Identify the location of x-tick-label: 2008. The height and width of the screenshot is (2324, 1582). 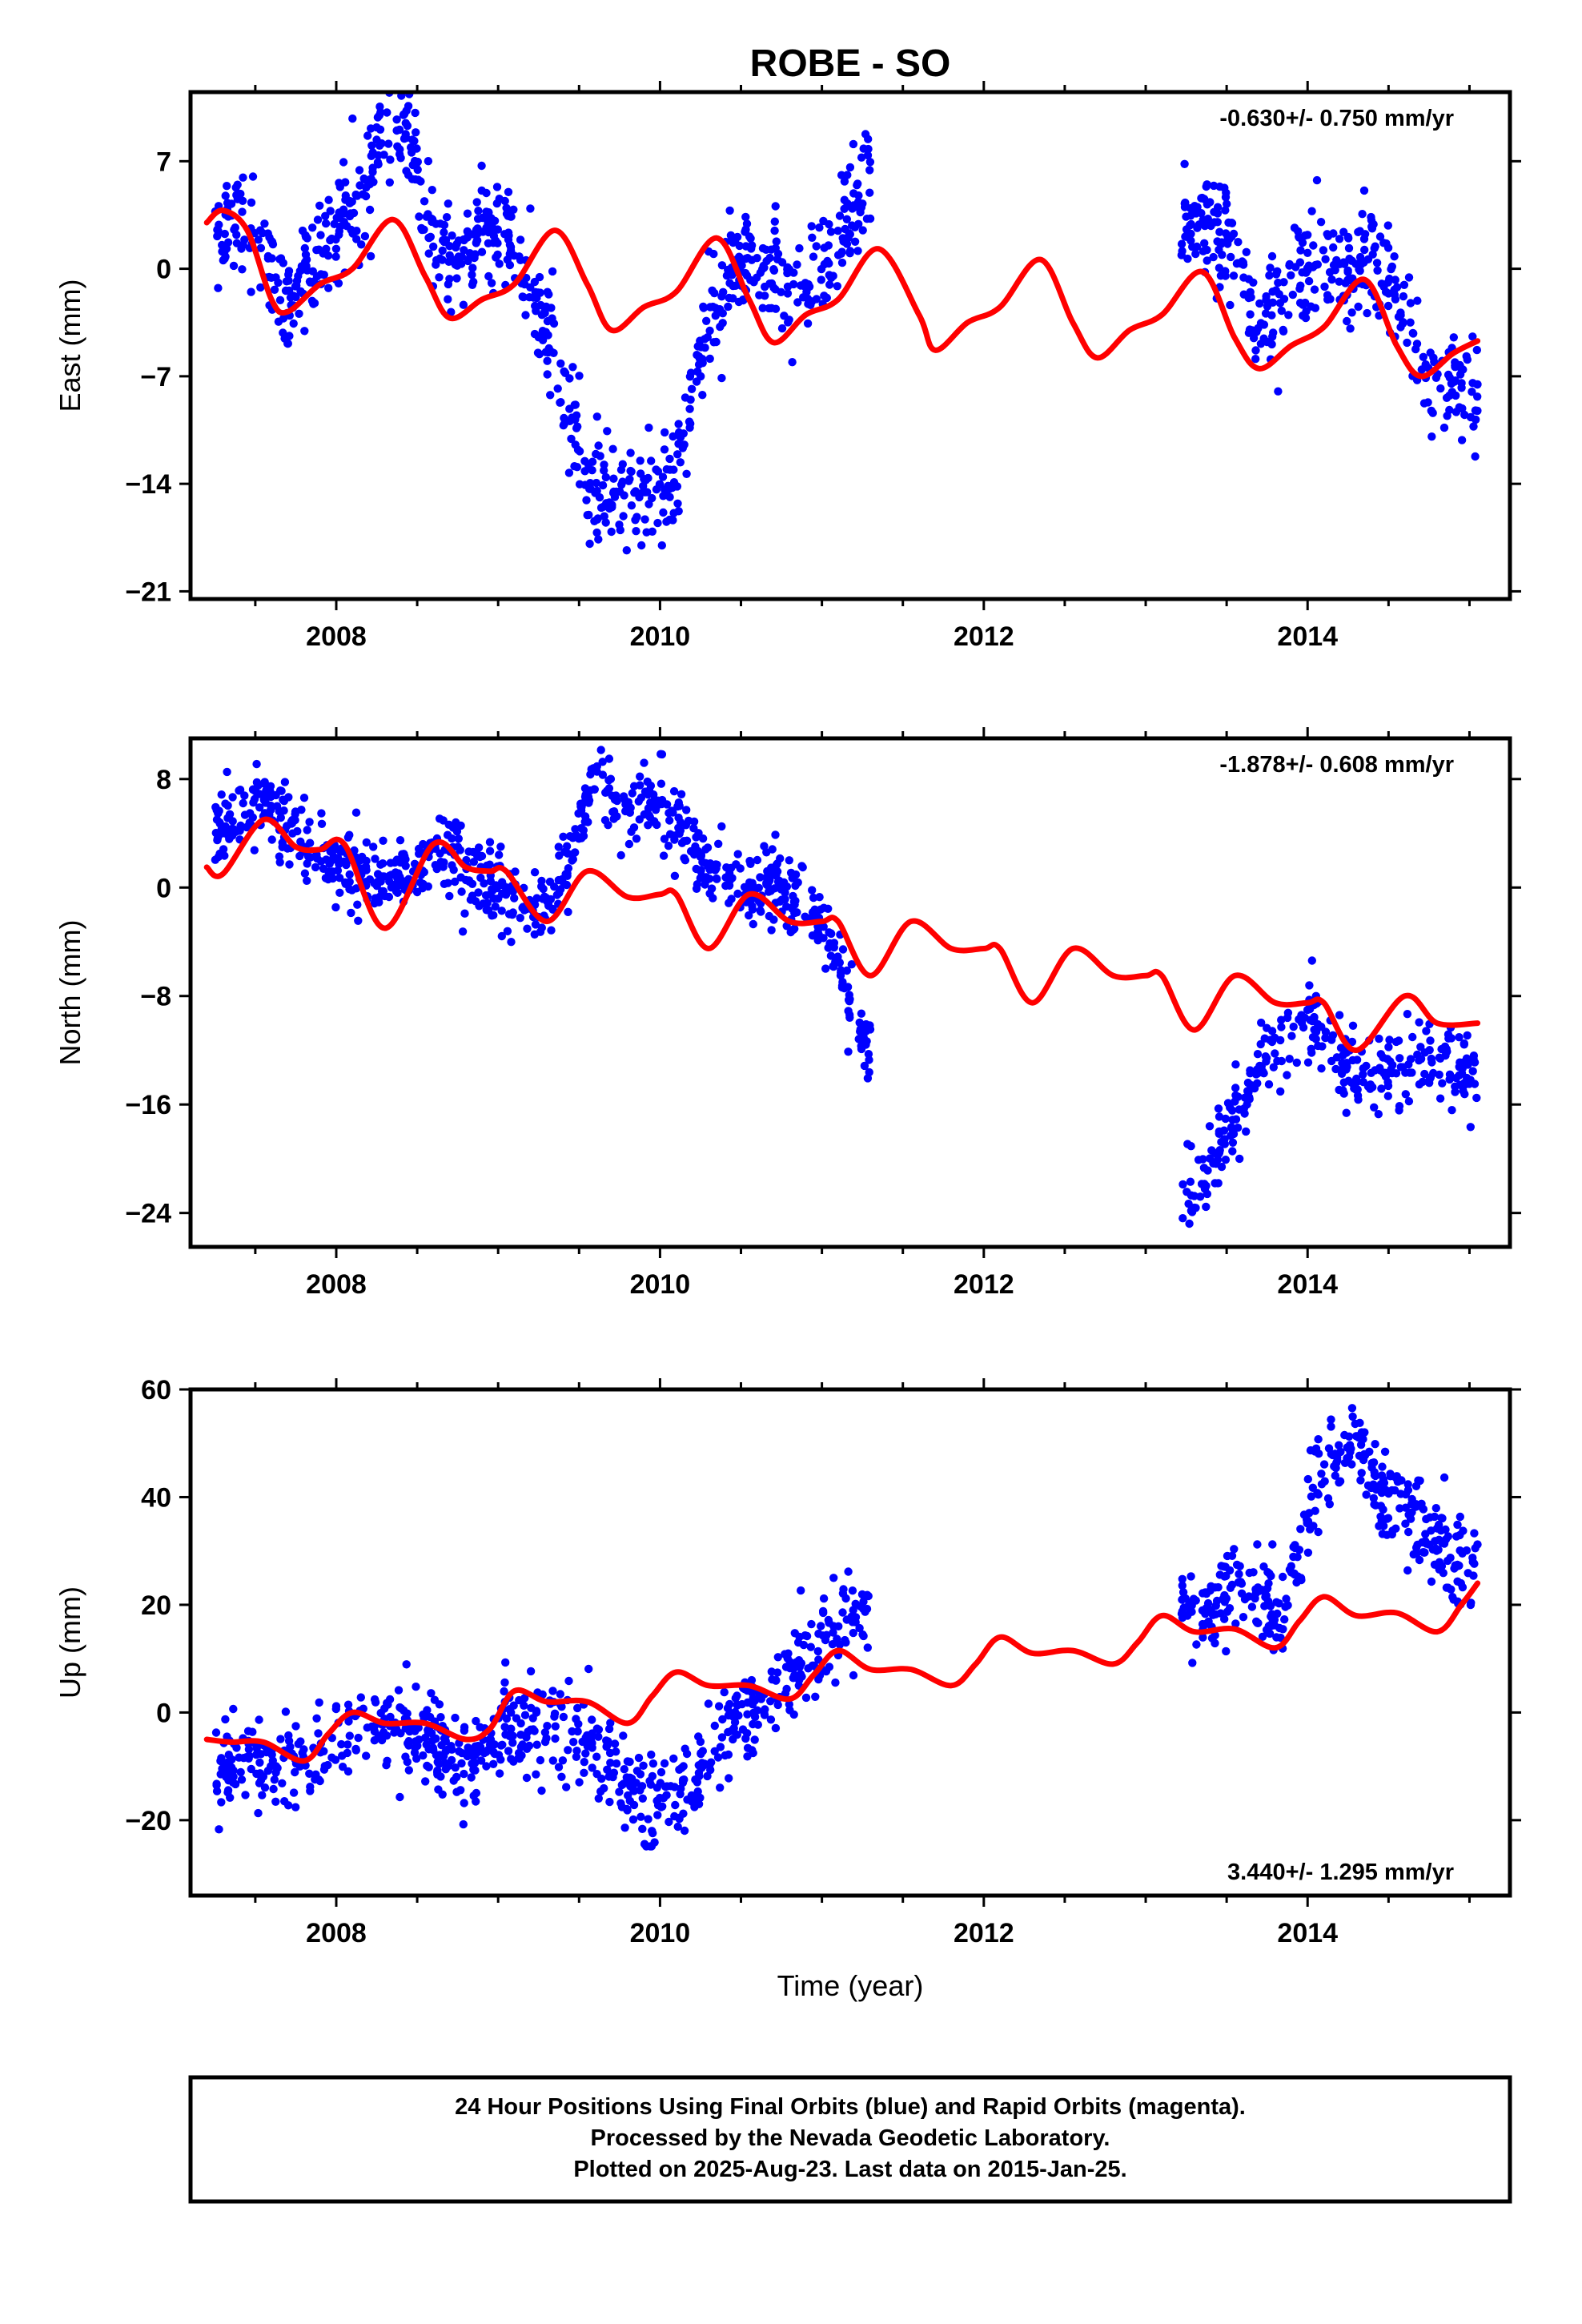
(336, 636).